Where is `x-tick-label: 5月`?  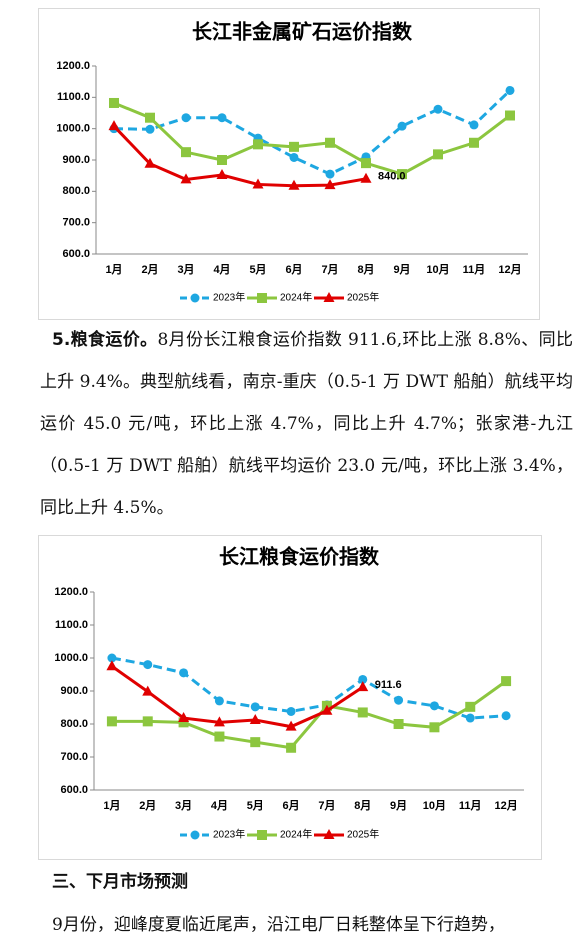
x-tick-label: 5月 is located at coordinates (257, 269).